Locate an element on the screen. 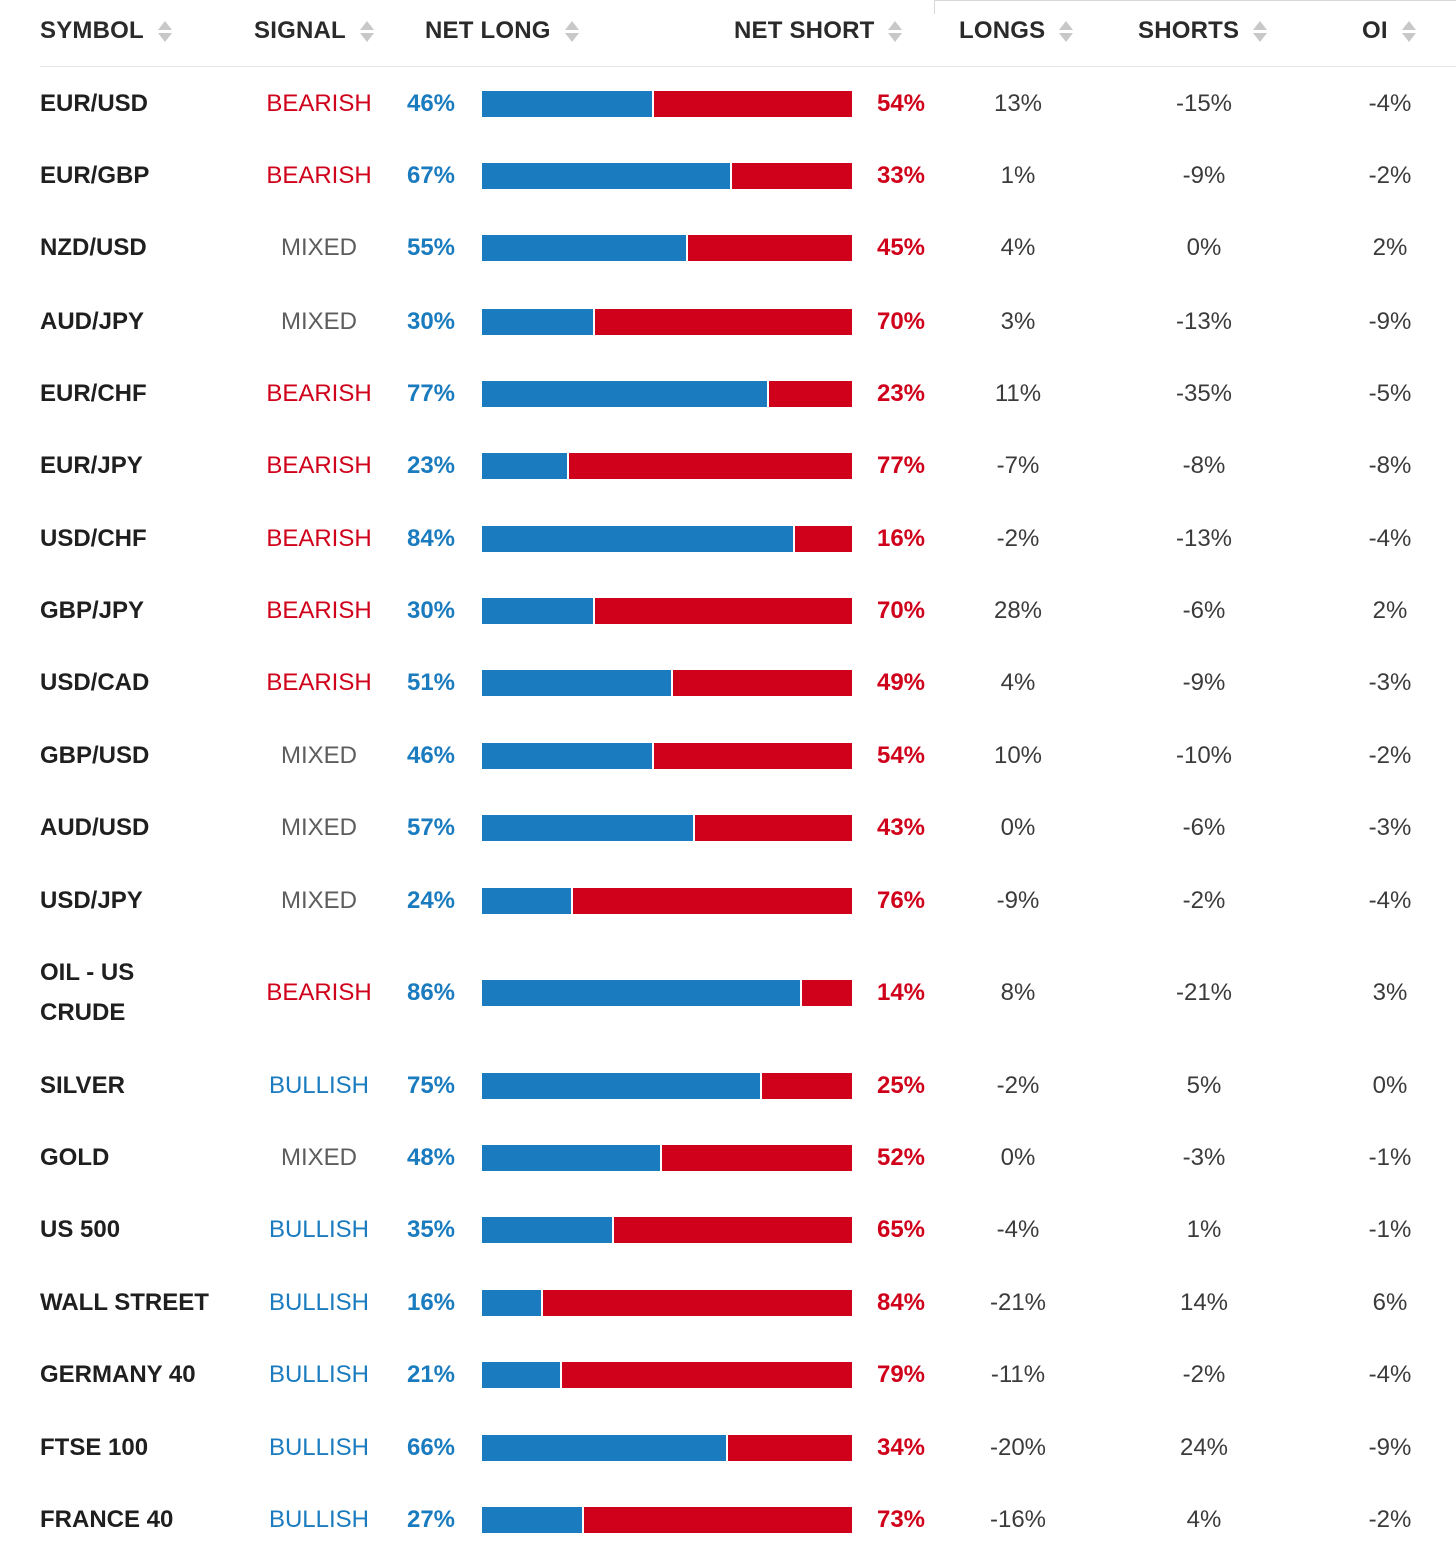 The height and width of the screenshot is (1550, 1456). shorts-change: 24% is located at coordinates (1204, 1447).